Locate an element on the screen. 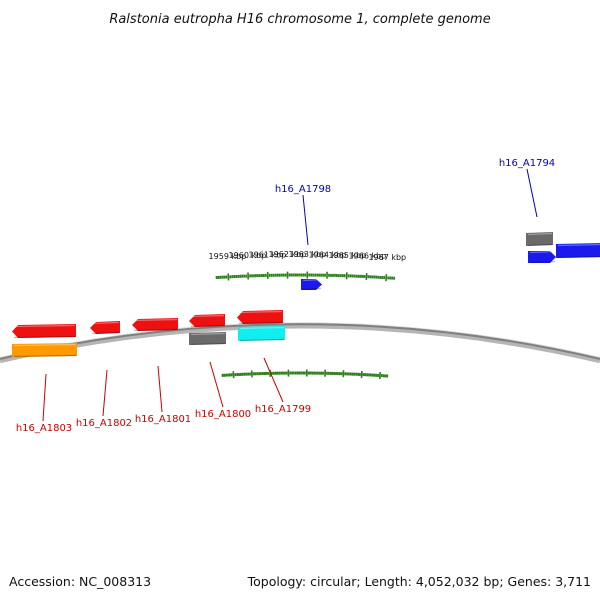 This screenshot has height=600, width=600. chromosome-backbone is located at coordinates (300, 343).